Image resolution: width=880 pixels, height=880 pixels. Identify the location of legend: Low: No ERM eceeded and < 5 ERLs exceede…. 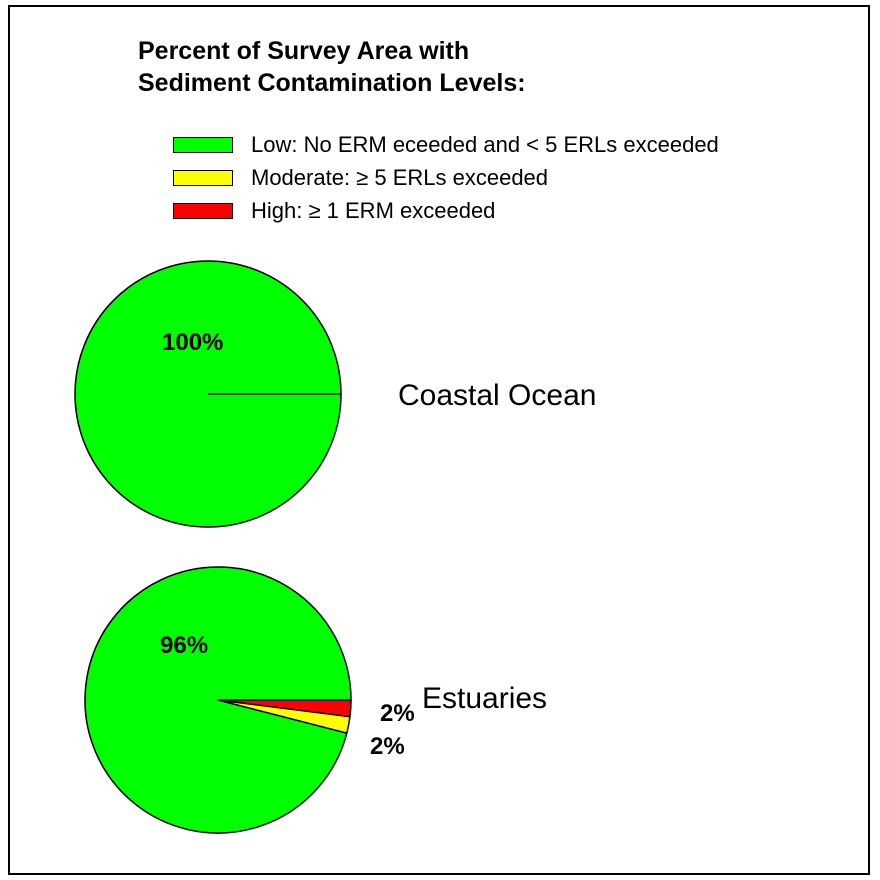
(446, 177).